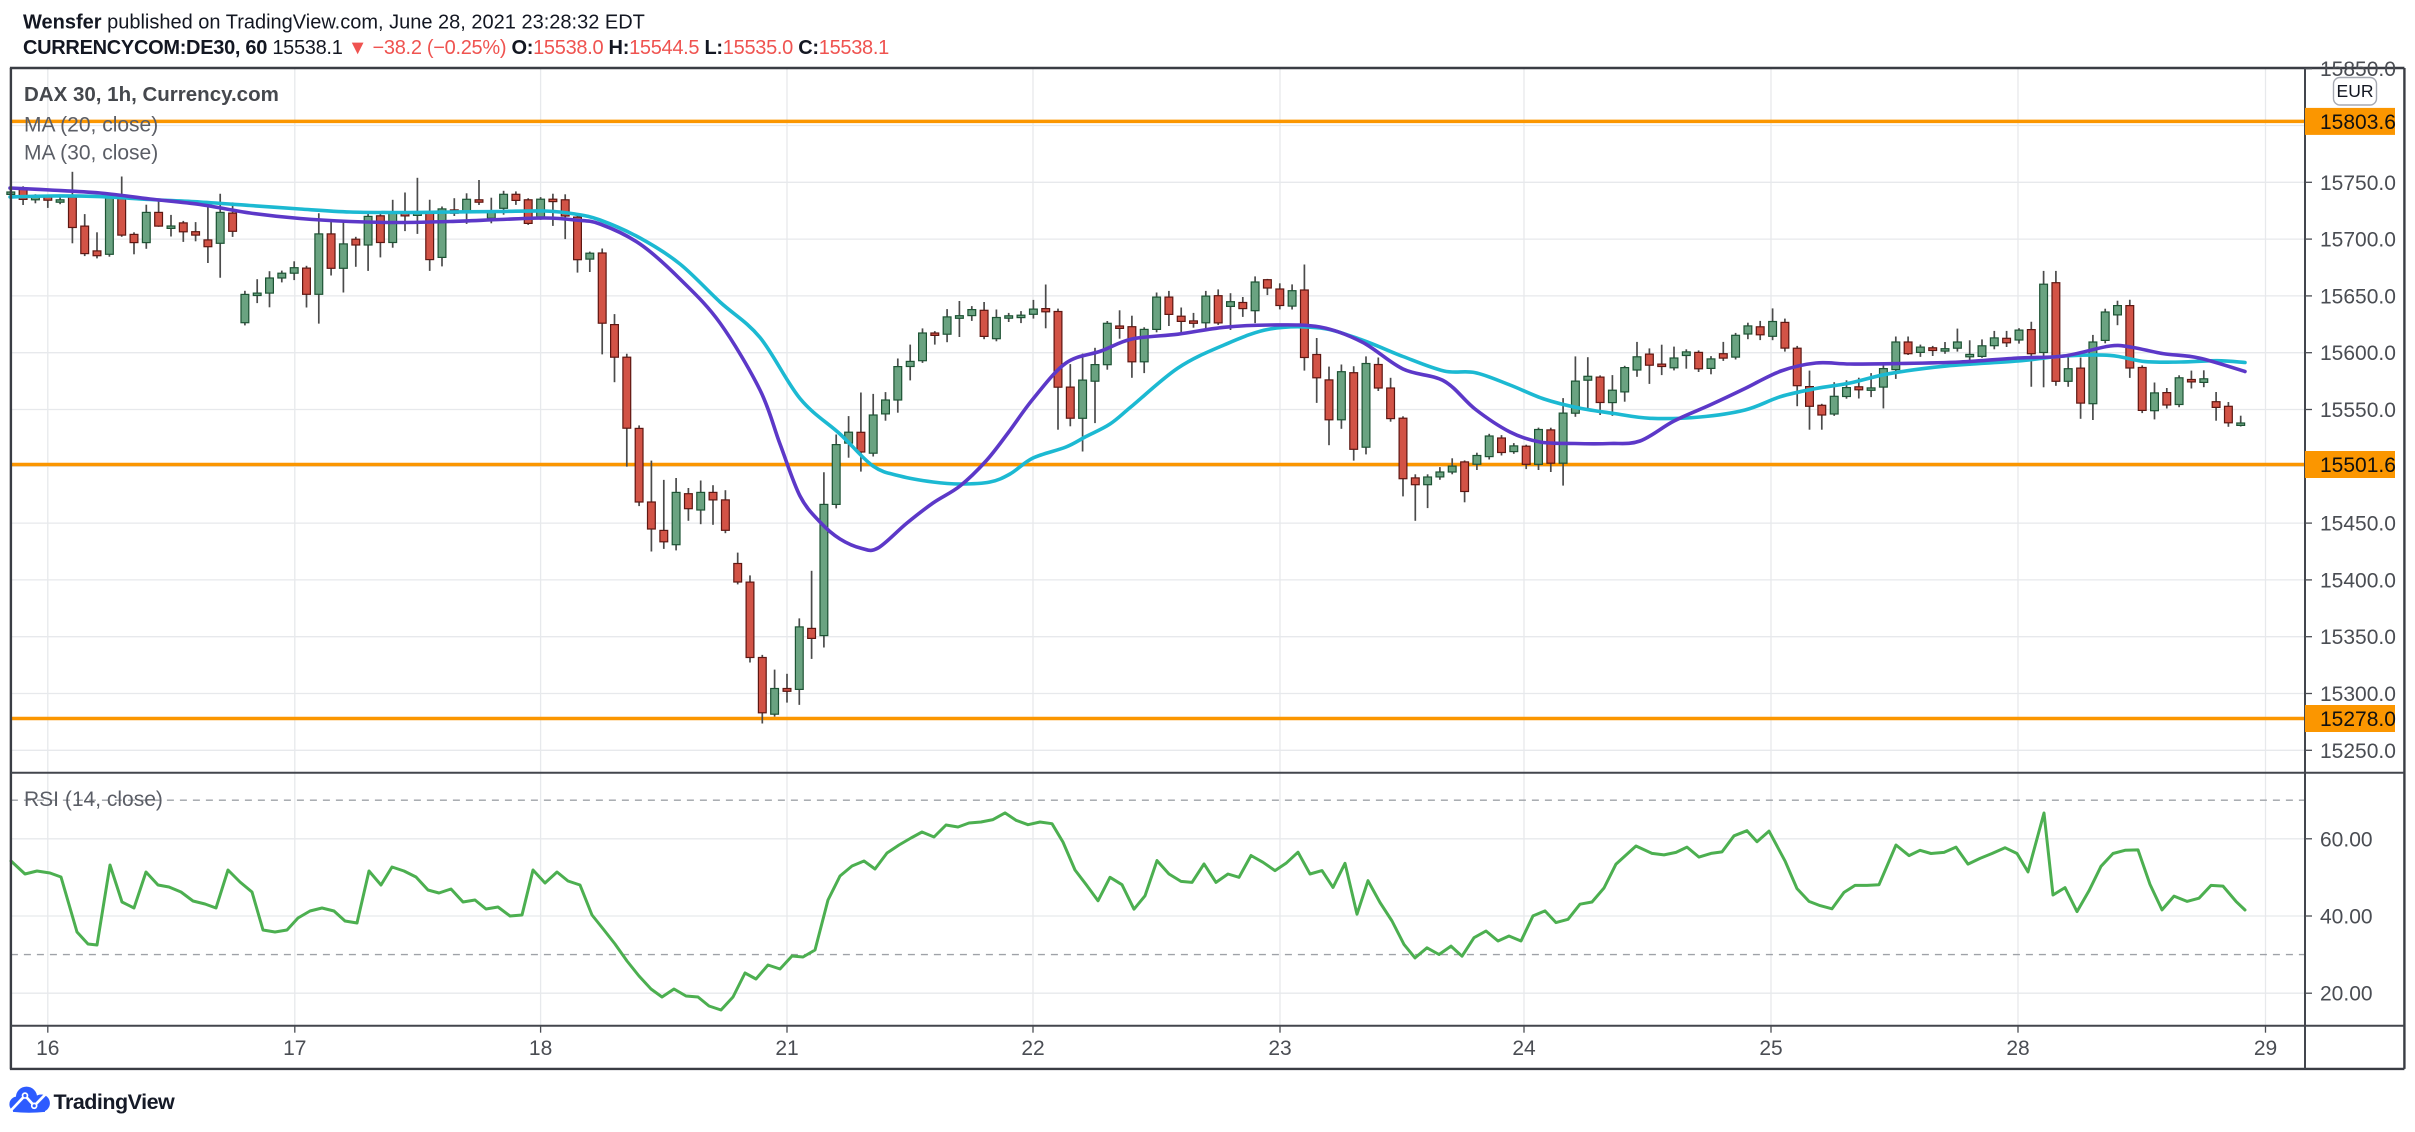 The width and height of the screenshot is (2415, 1132). Describe the element at coordinates (2017, 1048) in the screenshot. I see `svg-text: 28` at that location.